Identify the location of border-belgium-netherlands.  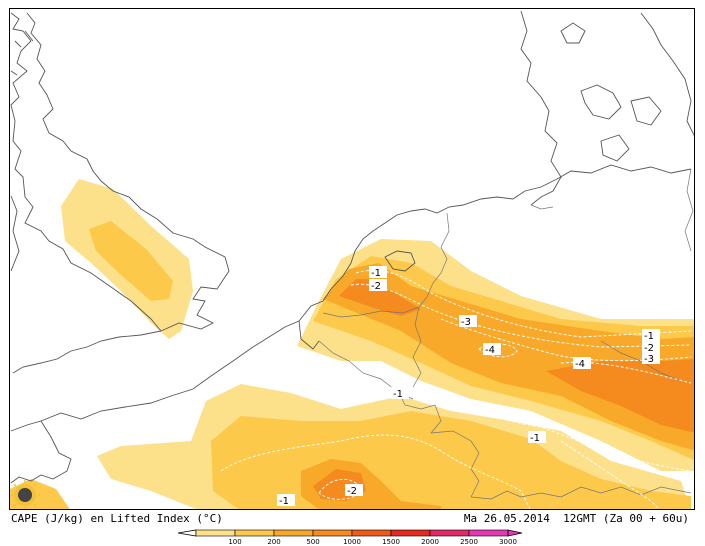
(371, 312).